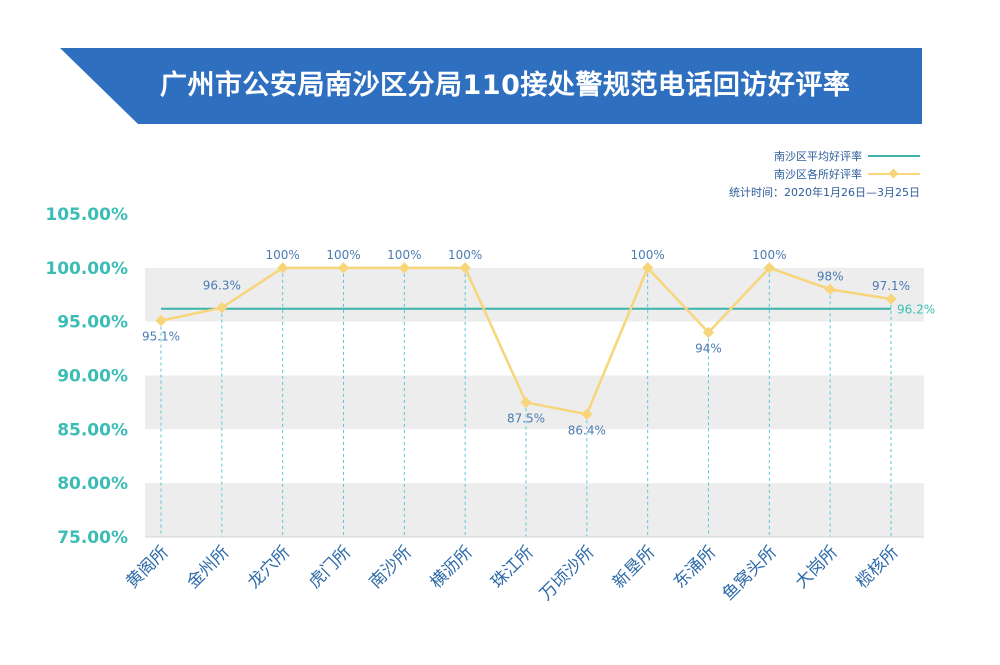 The height and width of the screenshot is (665, 1000). What do you see at coordinates (894, 174) in the screenshot?
I see `legend-stations-swatch` at bounding box center [894, 174].